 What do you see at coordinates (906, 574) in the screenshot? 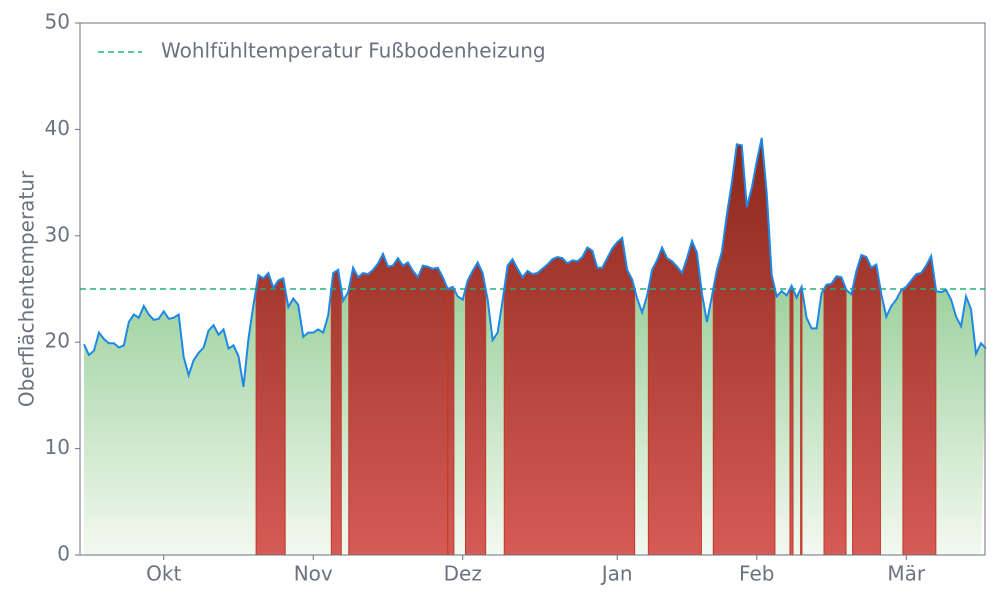
I see `x-tick-label: Mär` at bounding box center [906, 574].